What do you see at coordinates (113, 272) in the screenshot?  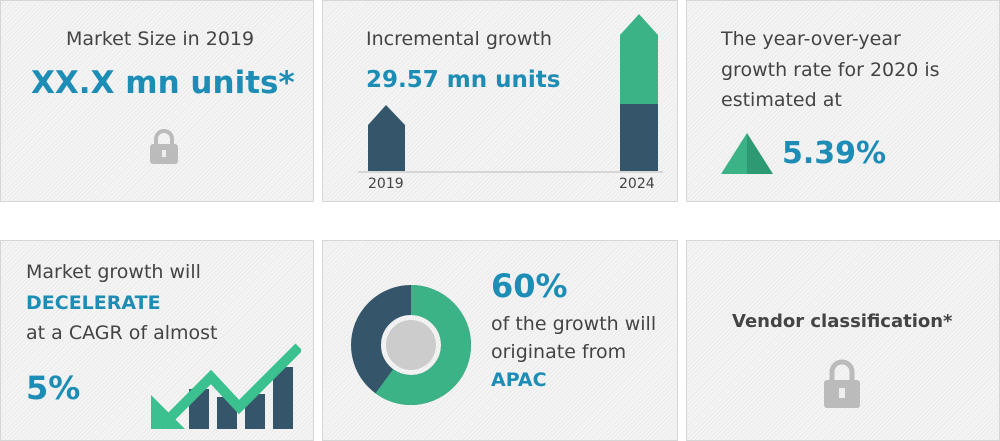 I see `cagr-line1: Market growth will` at bounding box center [113, 272].